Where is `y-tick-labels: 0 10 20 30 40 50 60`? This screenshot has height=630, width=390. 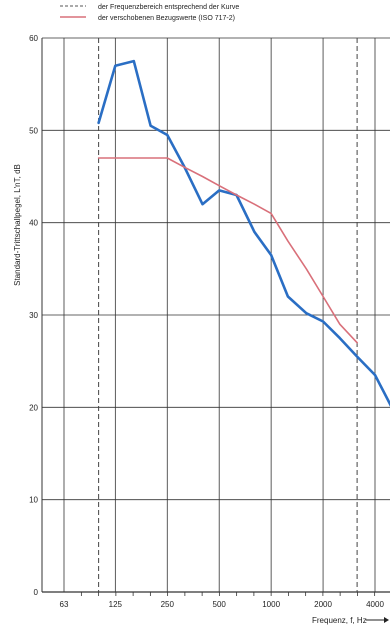 y-tick-labels: 0 10 20 30 40 50 60 is located at coordinates (33, 315).